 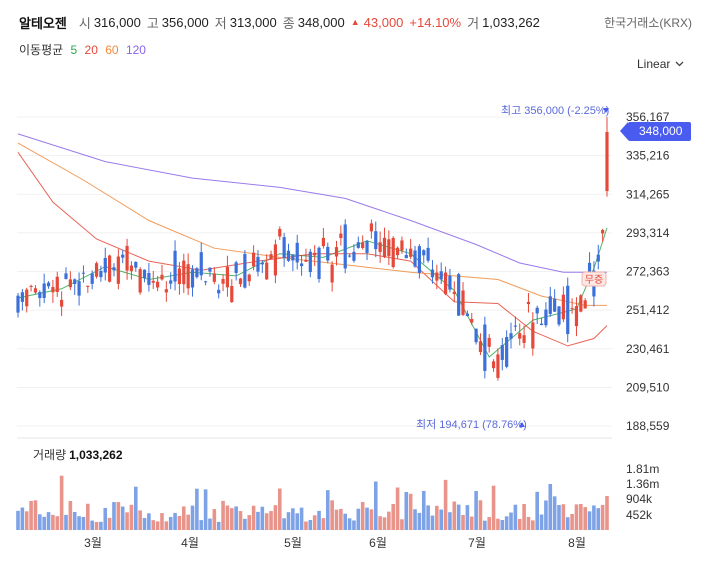 I want to click on ma-60-label: 60, so click(x=112, y=50).